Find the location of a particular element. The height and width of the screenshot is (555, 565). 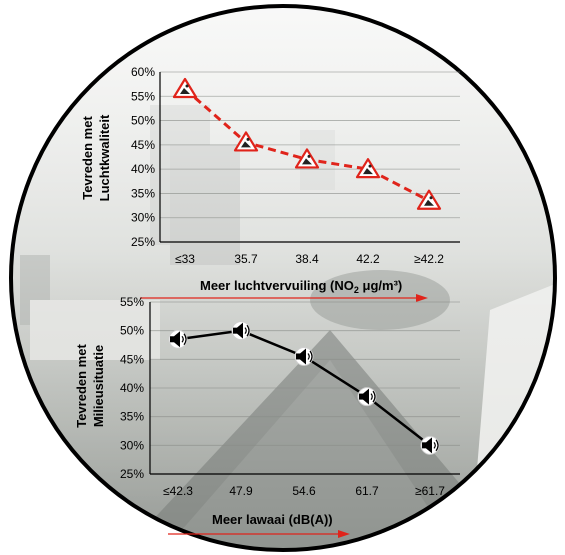

x-axis-label-main: Meer luchtvervuiling (NO is located at coordinates (277, 285).